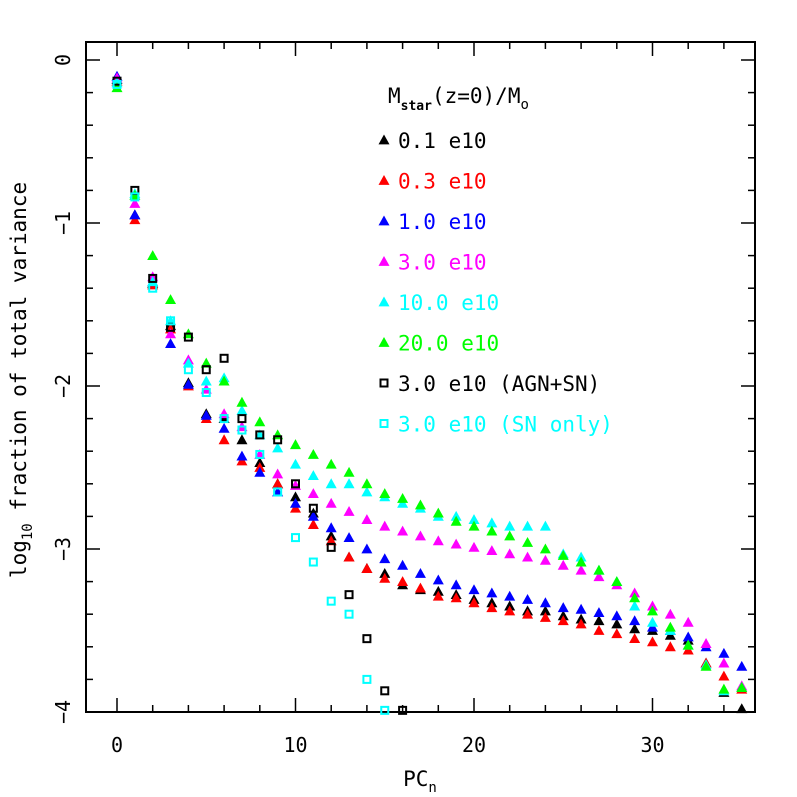  Describe the element at coordinates (63, 386) in the screenshot. I see `y-tick-label: −2` at that location.